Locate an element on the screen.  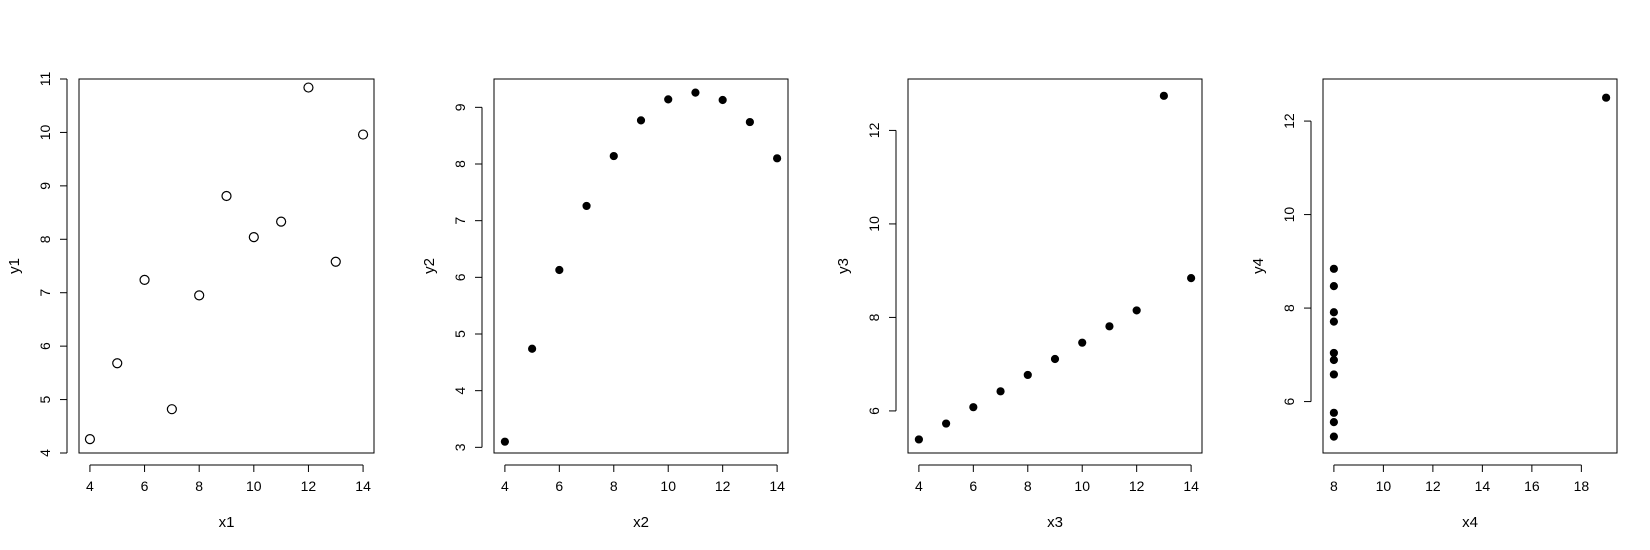
x-axis-label: x1 is located at coordinates (227, 522).